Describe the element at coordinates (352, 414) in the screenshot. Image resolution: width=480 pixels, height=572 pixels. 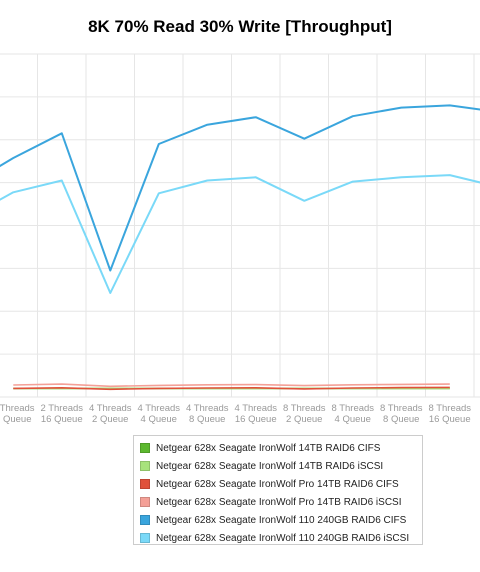
I see `x-tick-label: 8 Threads 4 Queue` at that location.